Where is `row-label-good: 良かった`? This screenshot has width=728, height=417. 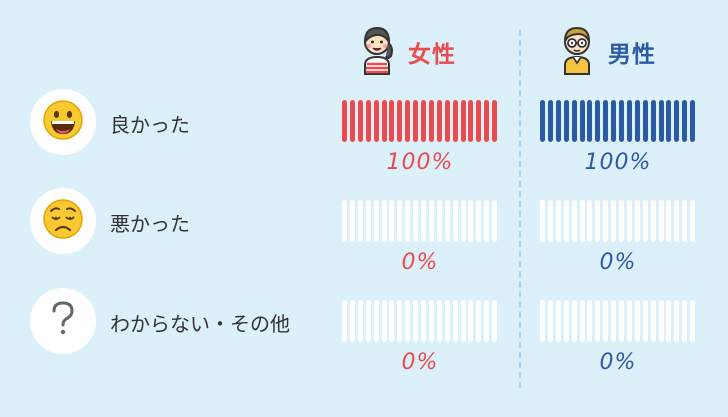
row-label-good: 良かった is located at coordinates (150, 125).